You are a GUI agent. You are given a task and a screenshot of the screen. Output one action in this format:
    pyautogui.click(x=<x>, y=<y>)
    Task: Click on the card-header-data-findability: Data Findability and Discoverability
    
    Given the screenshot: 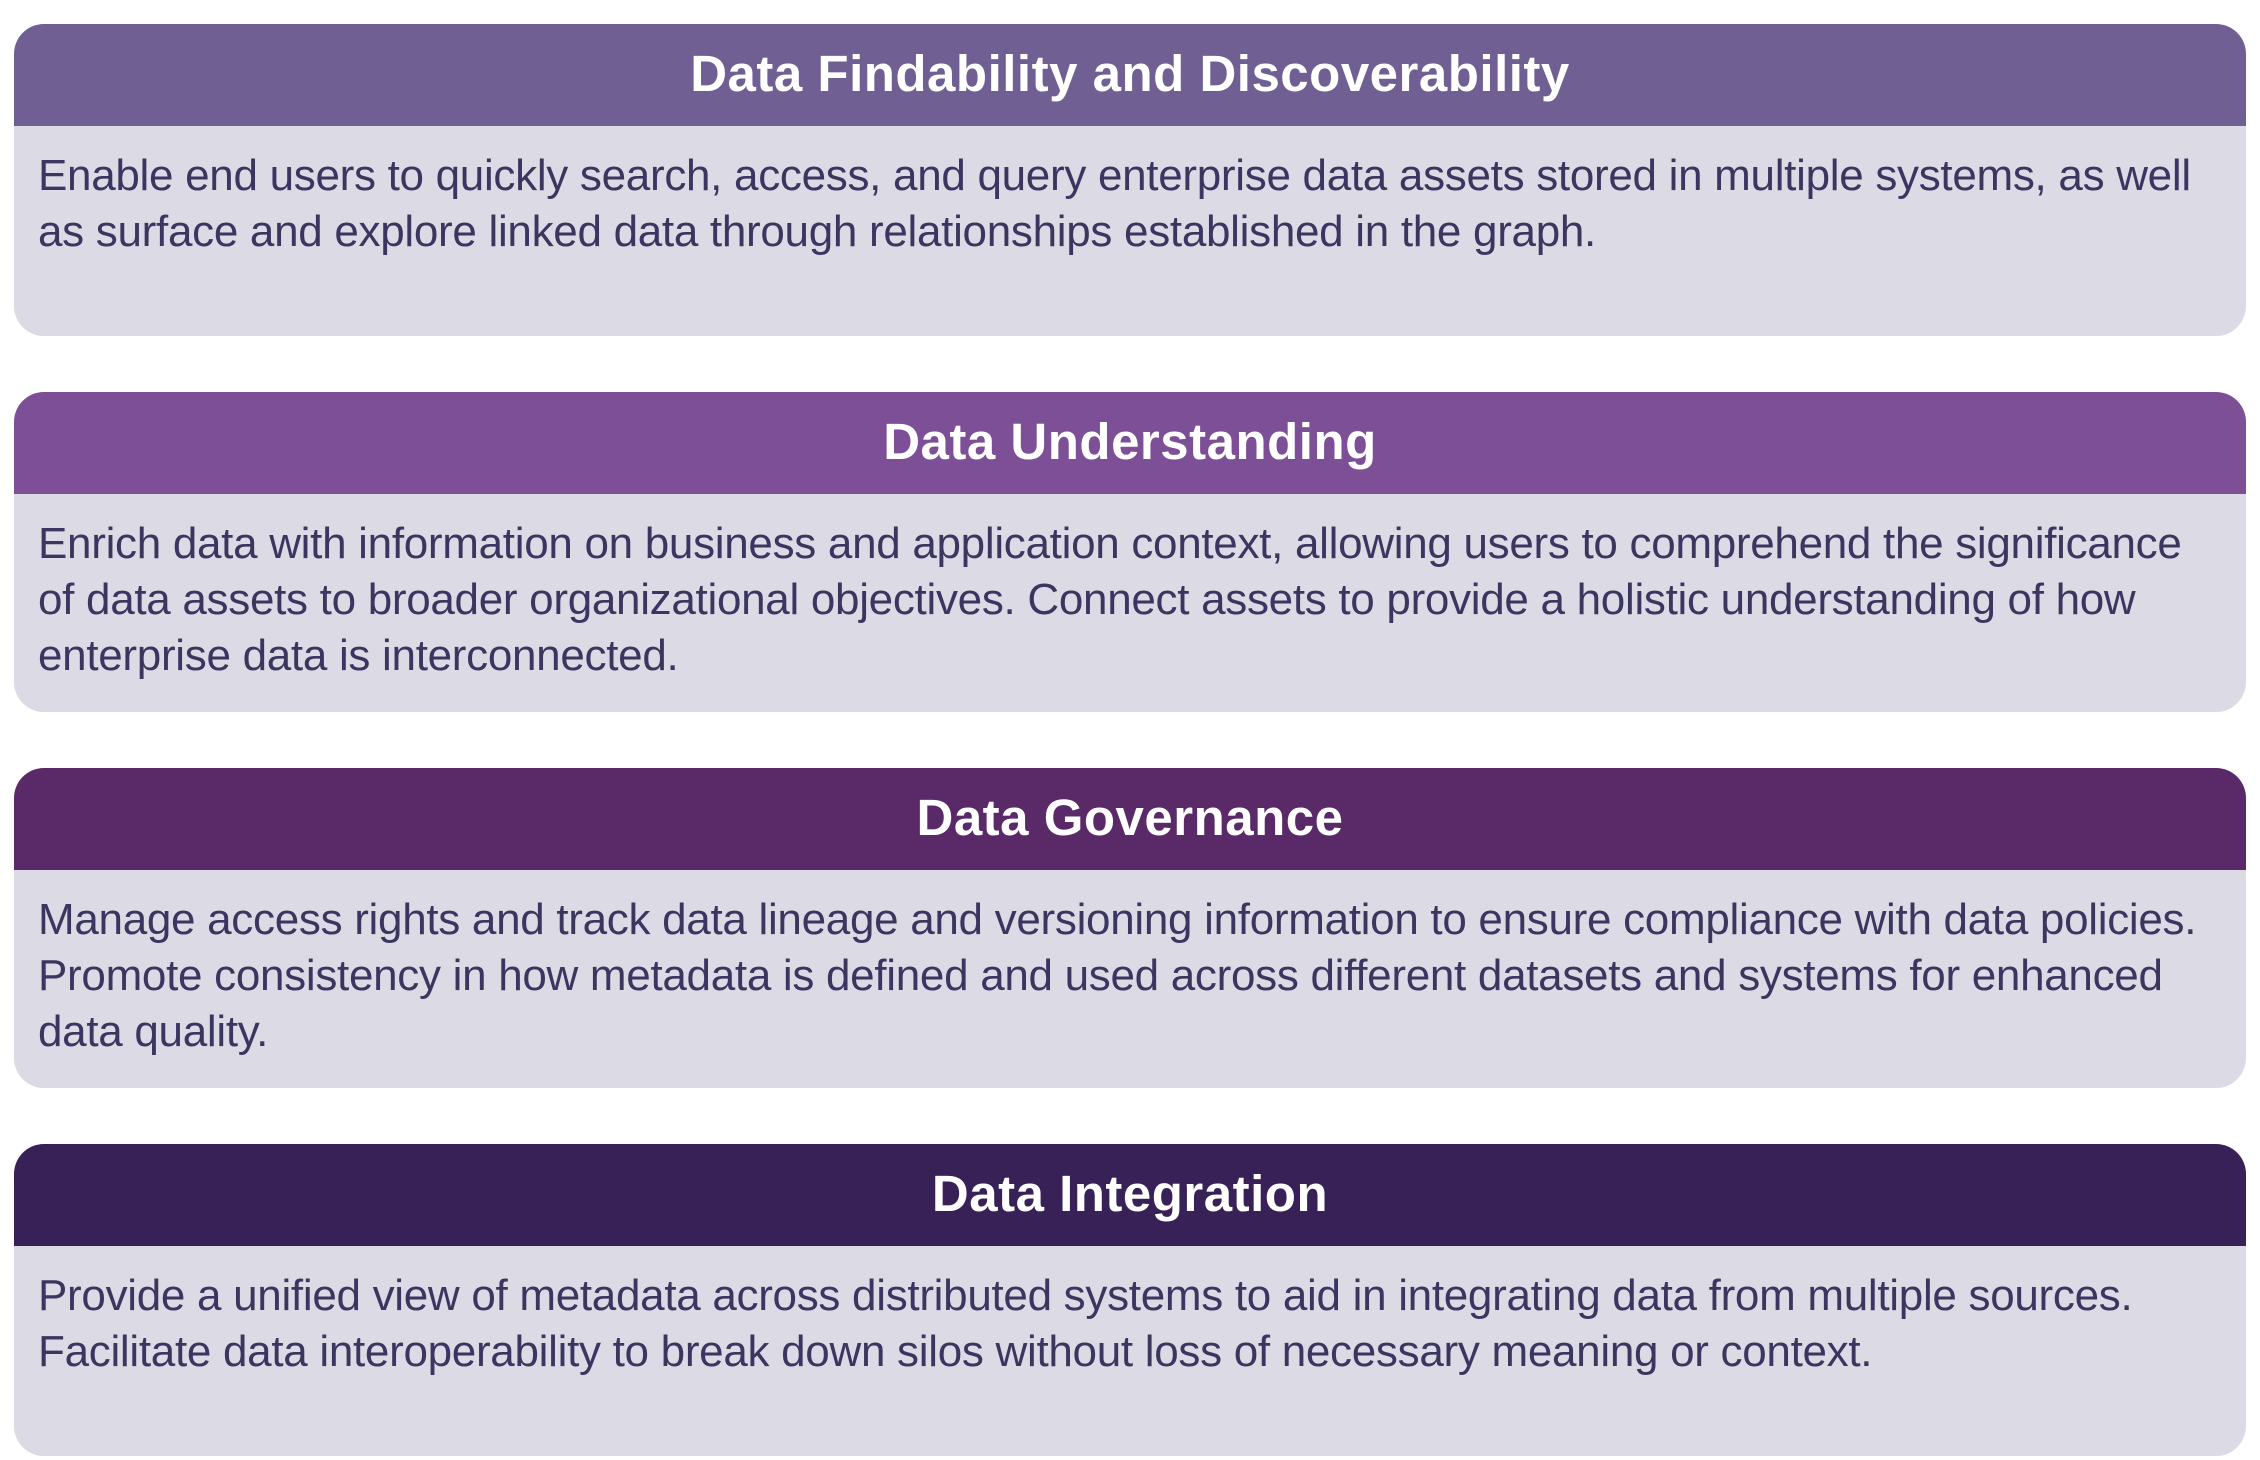 What is the action you would take?
    pyautogui.click(x=1130, y=75)
    